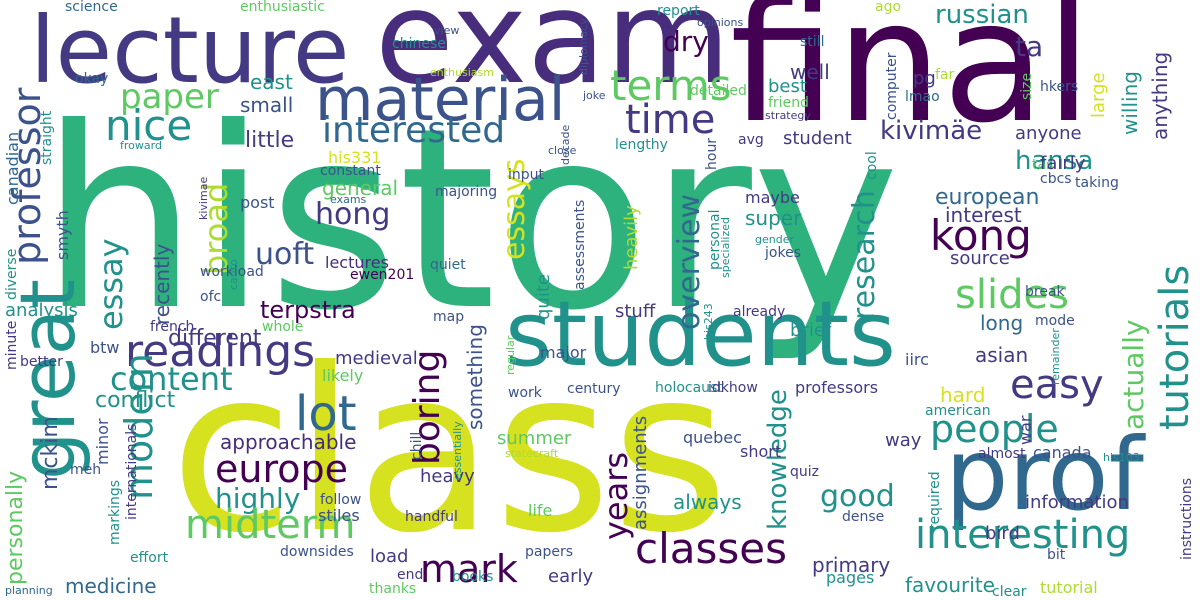 The image size is (1200, 600). I want to click on word-still: still, so click(812, 42).